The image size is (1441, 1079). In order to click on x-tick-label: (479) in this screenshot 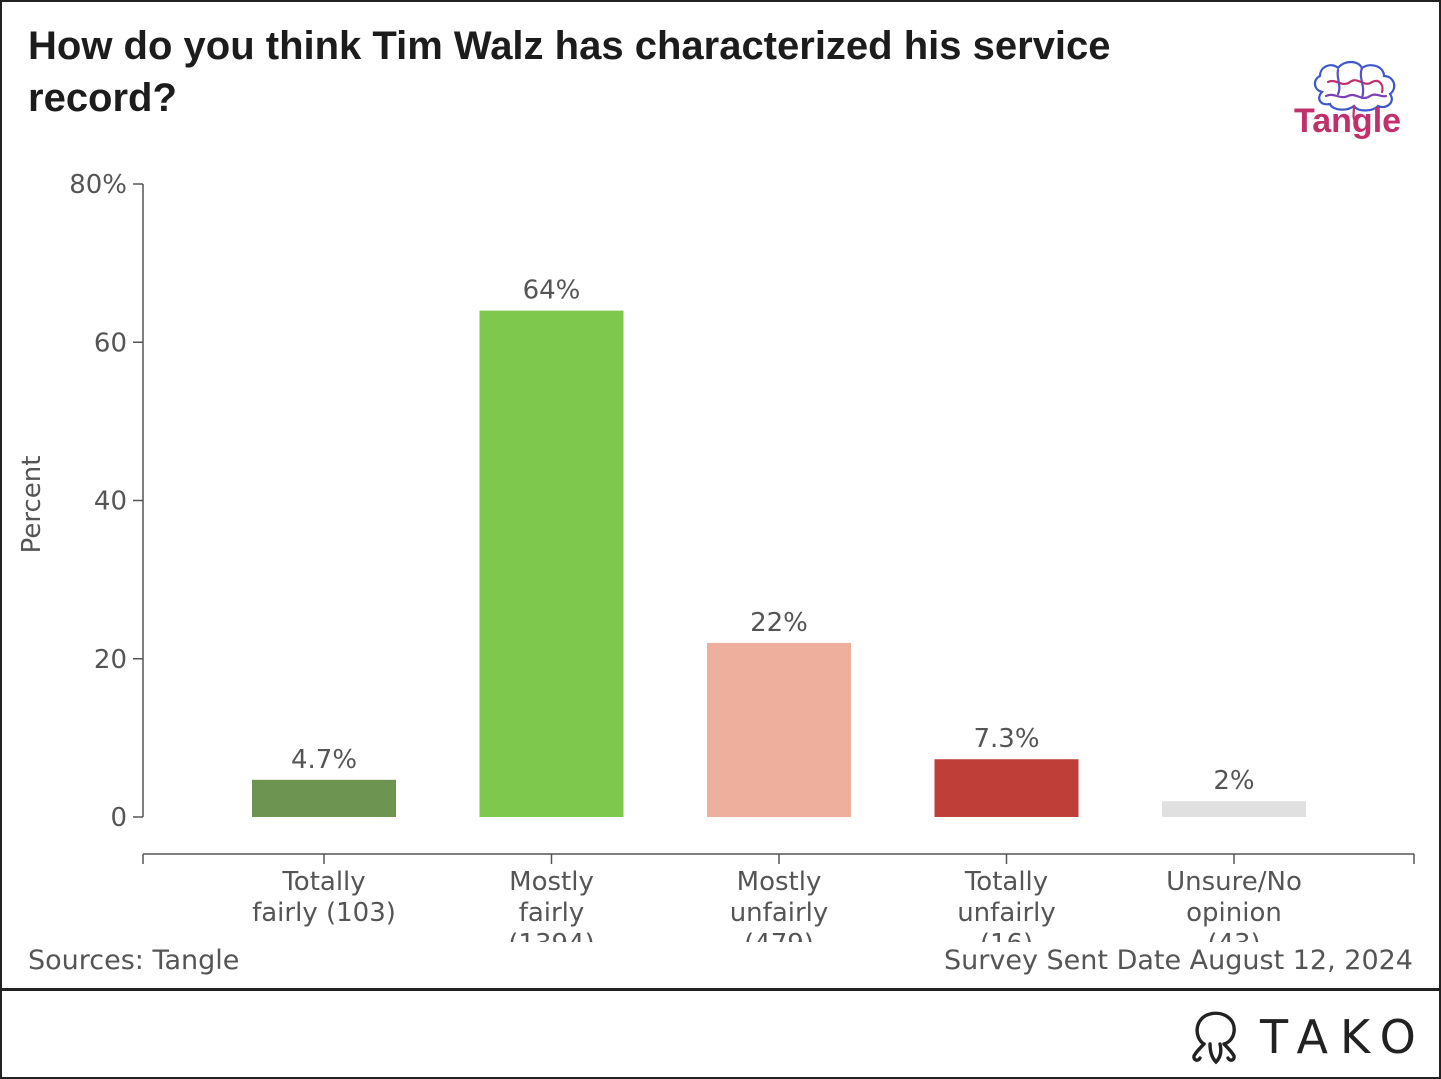, I will do `click(779, 935)`.